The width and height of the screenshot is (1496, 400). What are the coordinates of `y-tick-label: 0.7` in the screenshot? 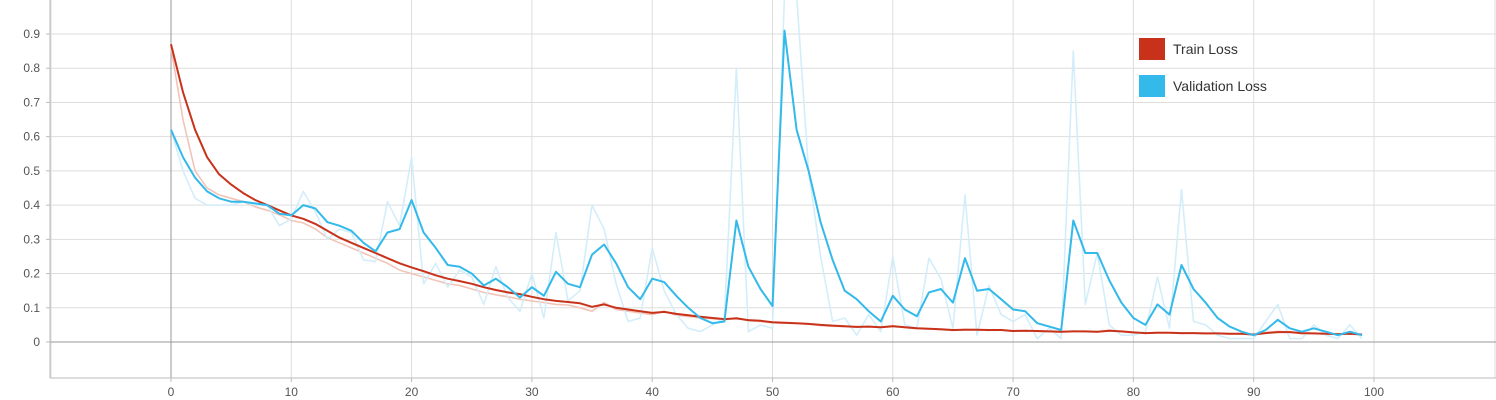 It's located at (31, 102).